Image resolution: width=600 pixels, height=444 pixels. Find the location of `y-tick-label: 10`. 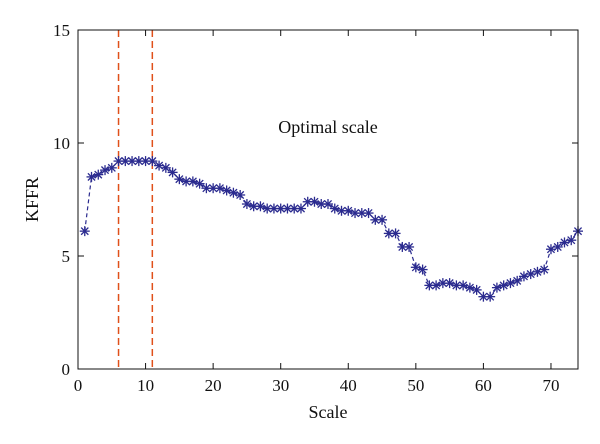

y-tick-label: 10 is located at coordinates (61, 143).